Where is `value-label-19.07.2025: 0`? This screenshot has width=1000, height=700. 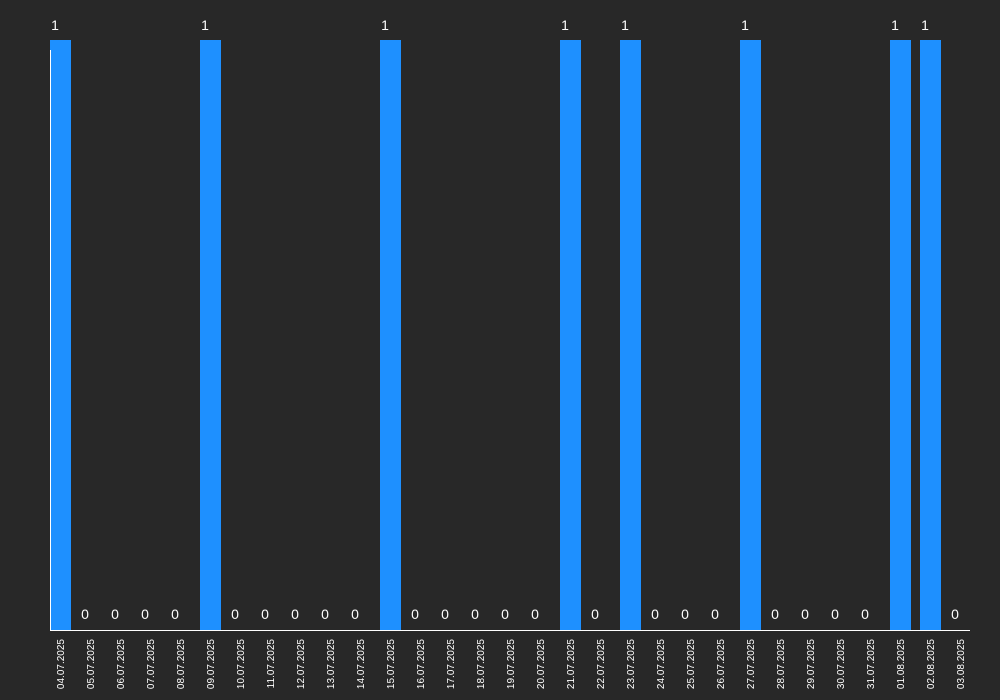 value-label-19.07.2025: 0 is located at coordinates (505, 614).